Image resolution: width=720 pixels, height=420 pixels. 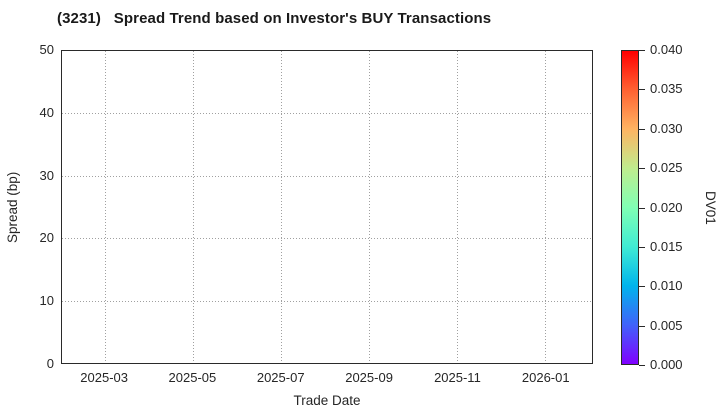 What do you see at coordinates (327, 400) in the screenshot?
I see `x-axis-label: Trade Date` at bounding box center [327, 400].